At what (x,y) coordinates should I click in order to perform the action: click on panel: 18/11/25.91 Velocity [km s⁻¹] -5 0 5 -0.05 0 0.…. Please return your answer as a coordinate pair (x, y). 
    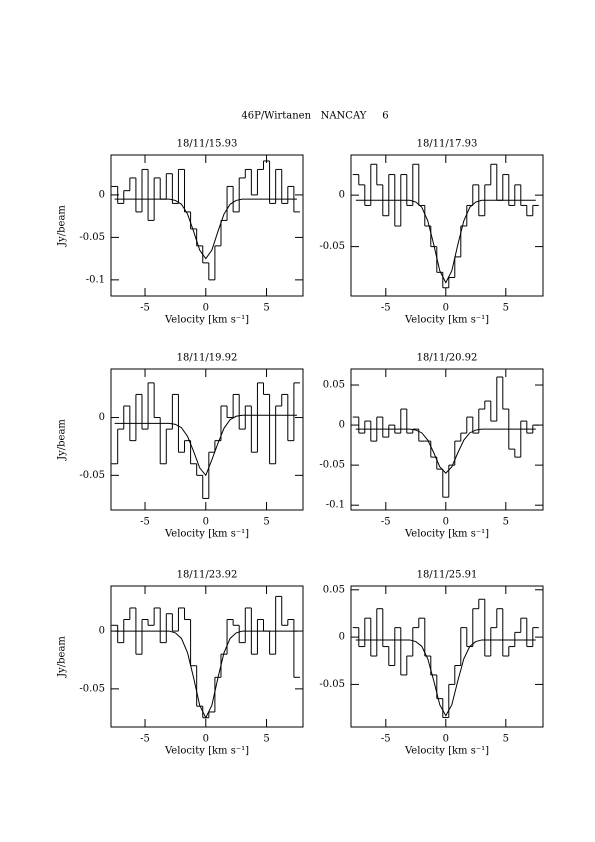
    Looking at the image, I should click on (431, 663).